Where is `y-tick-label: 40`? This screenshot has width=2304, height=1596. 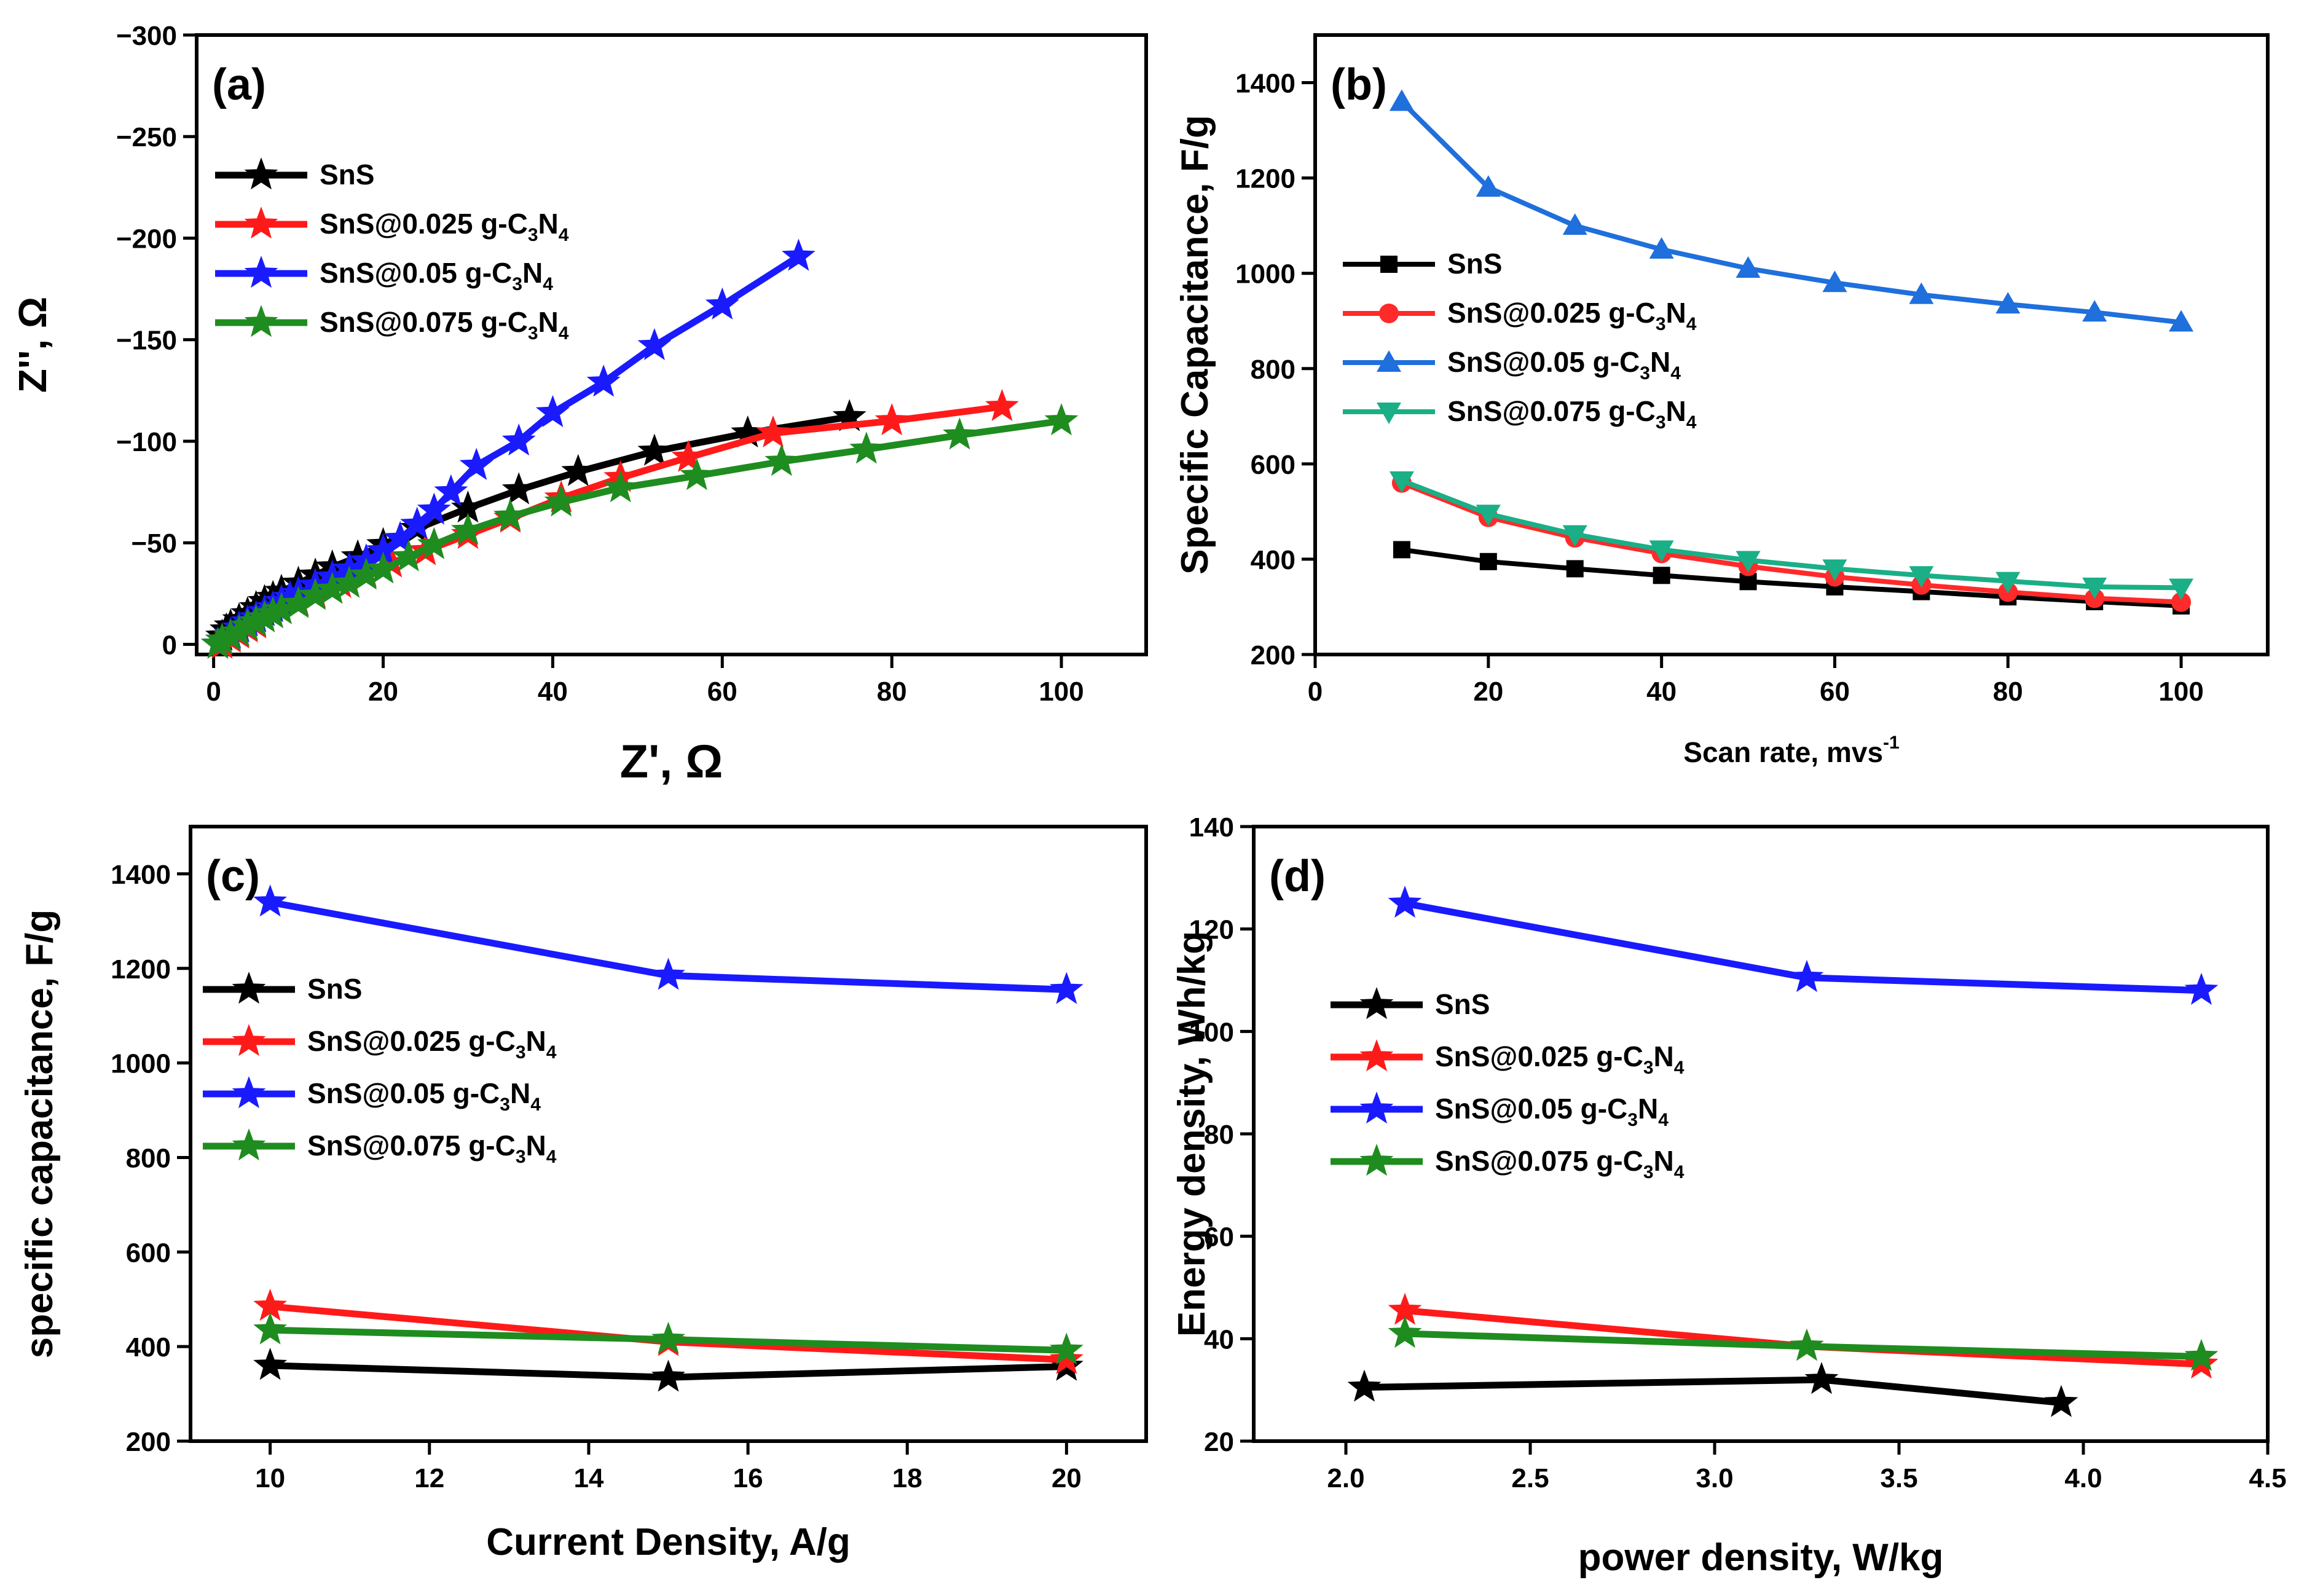
y-tick-label: 40 is located at coordinates (1219, 1339).